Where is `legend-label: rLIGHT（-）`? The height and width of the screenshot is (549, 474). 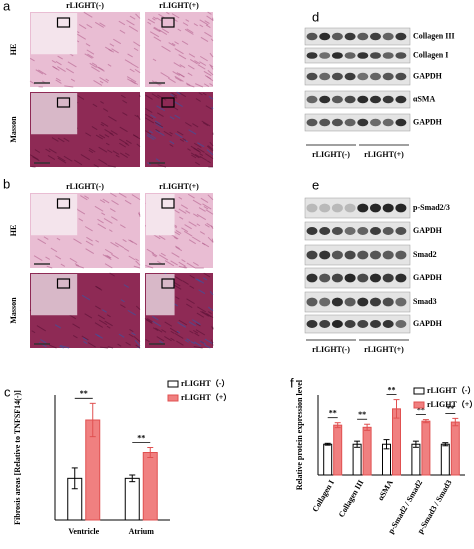 legend-label: rLIGHT（-） is located at coordinates (205, 383).